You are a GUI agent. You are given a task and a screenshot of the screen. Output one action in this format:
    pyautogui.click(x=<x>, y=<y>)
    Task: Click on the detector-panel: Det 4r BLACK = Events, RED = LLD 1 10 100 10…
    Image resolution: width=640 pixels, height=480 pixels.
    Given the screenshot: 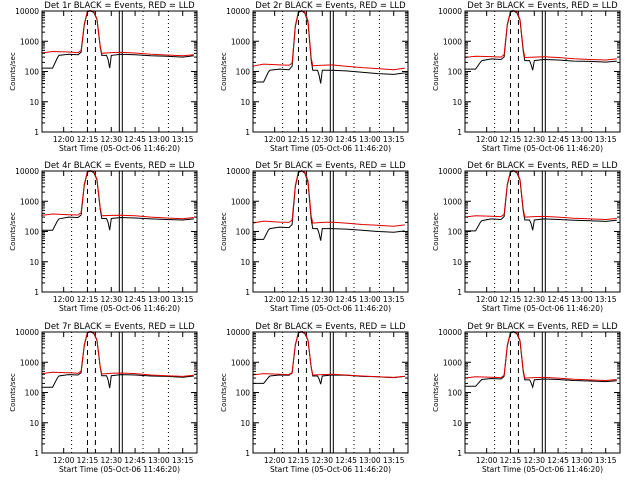 What is the action you would take?
    pyautogui.click(x=103, y=237)
    